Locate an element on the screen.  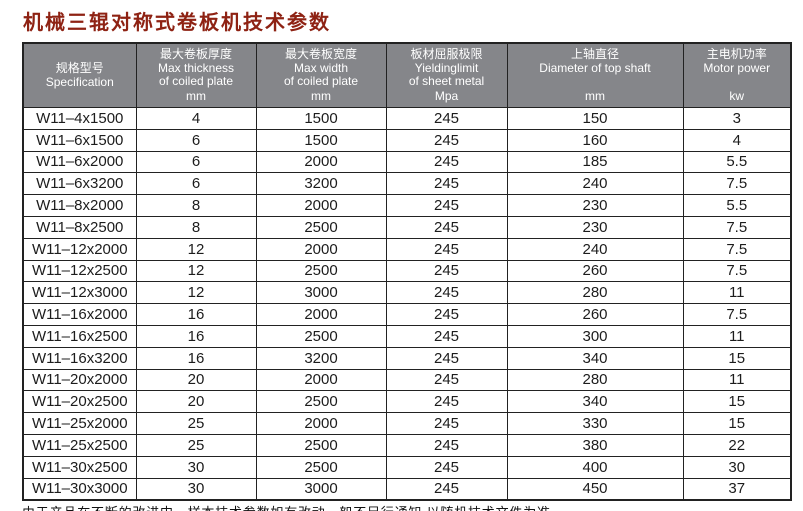
table-cell: 22 is located at coordinates (737, 445).